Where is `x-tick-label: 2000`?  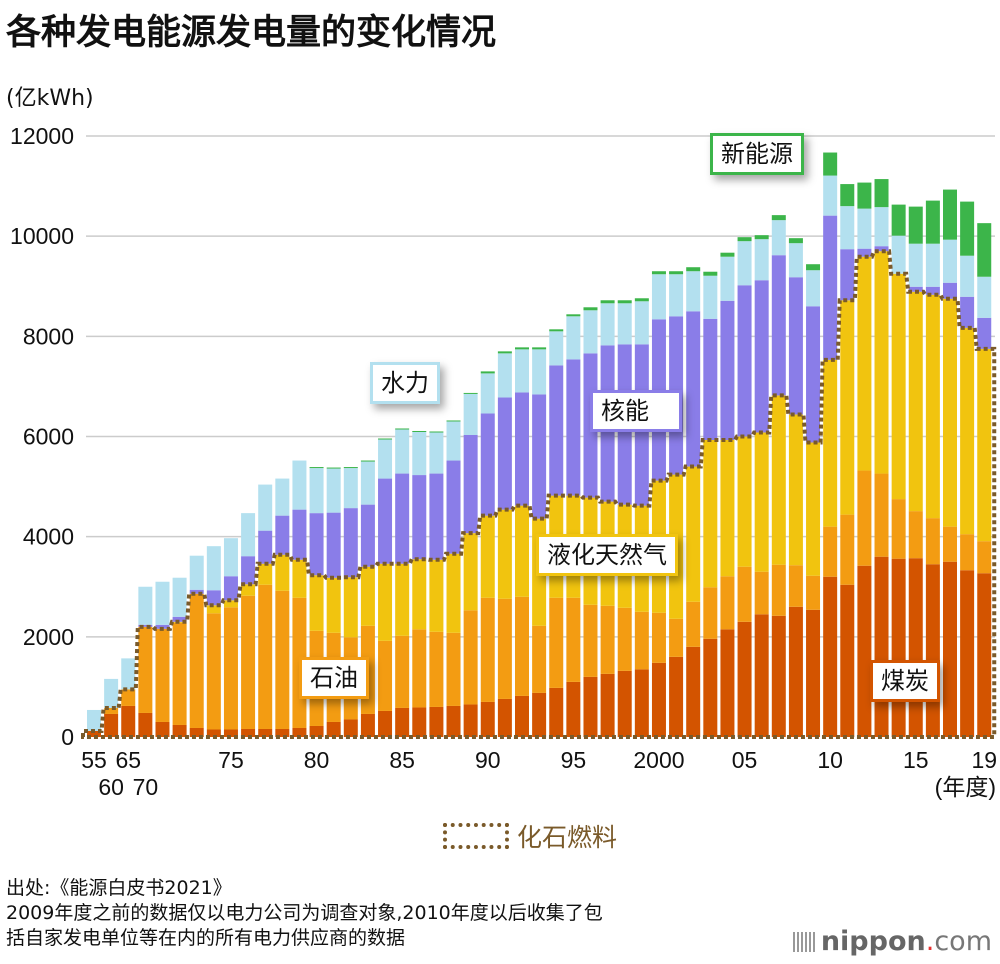 x-tick-label: 2000 is located at coordinates (658, 760).